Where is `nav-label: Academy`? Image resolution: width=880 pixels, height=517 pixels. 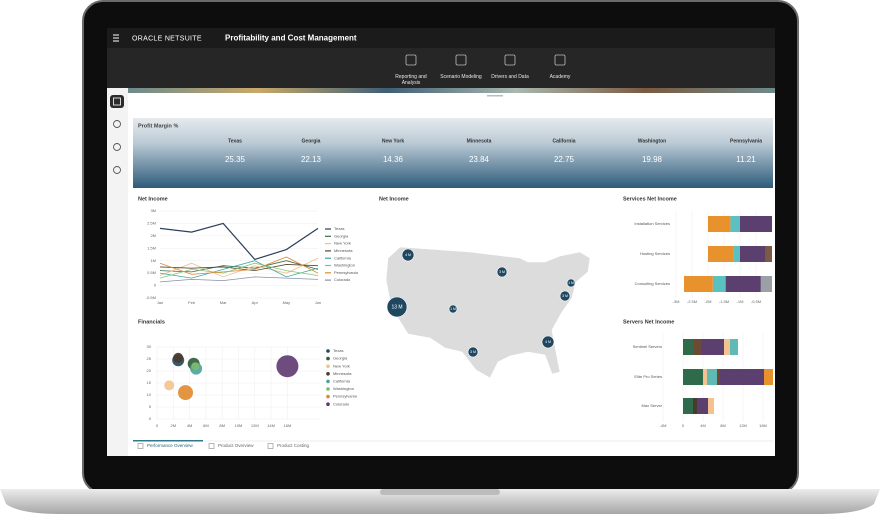
nav-label: Academy is located at coordinates (560, 77).